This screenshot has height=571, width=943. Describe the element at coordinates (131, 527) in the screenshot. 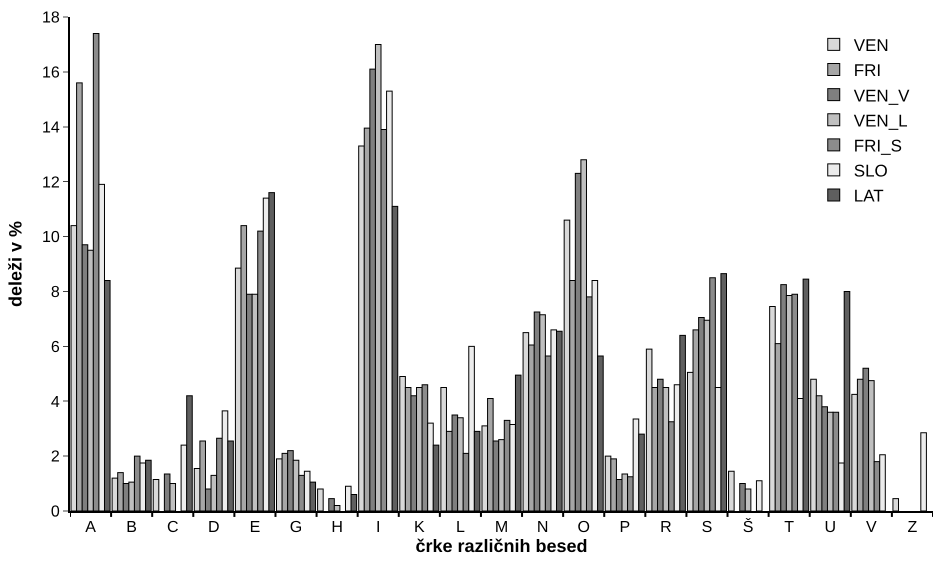

I see `x-tick-label: B` at that location.